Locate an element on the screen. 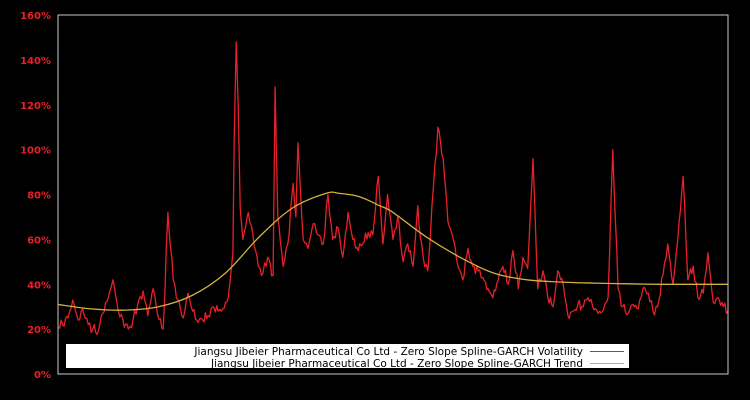 The height and width of the screenshot is (400, 750). y-tick-label: 100% is located at coordinates (35, 151).